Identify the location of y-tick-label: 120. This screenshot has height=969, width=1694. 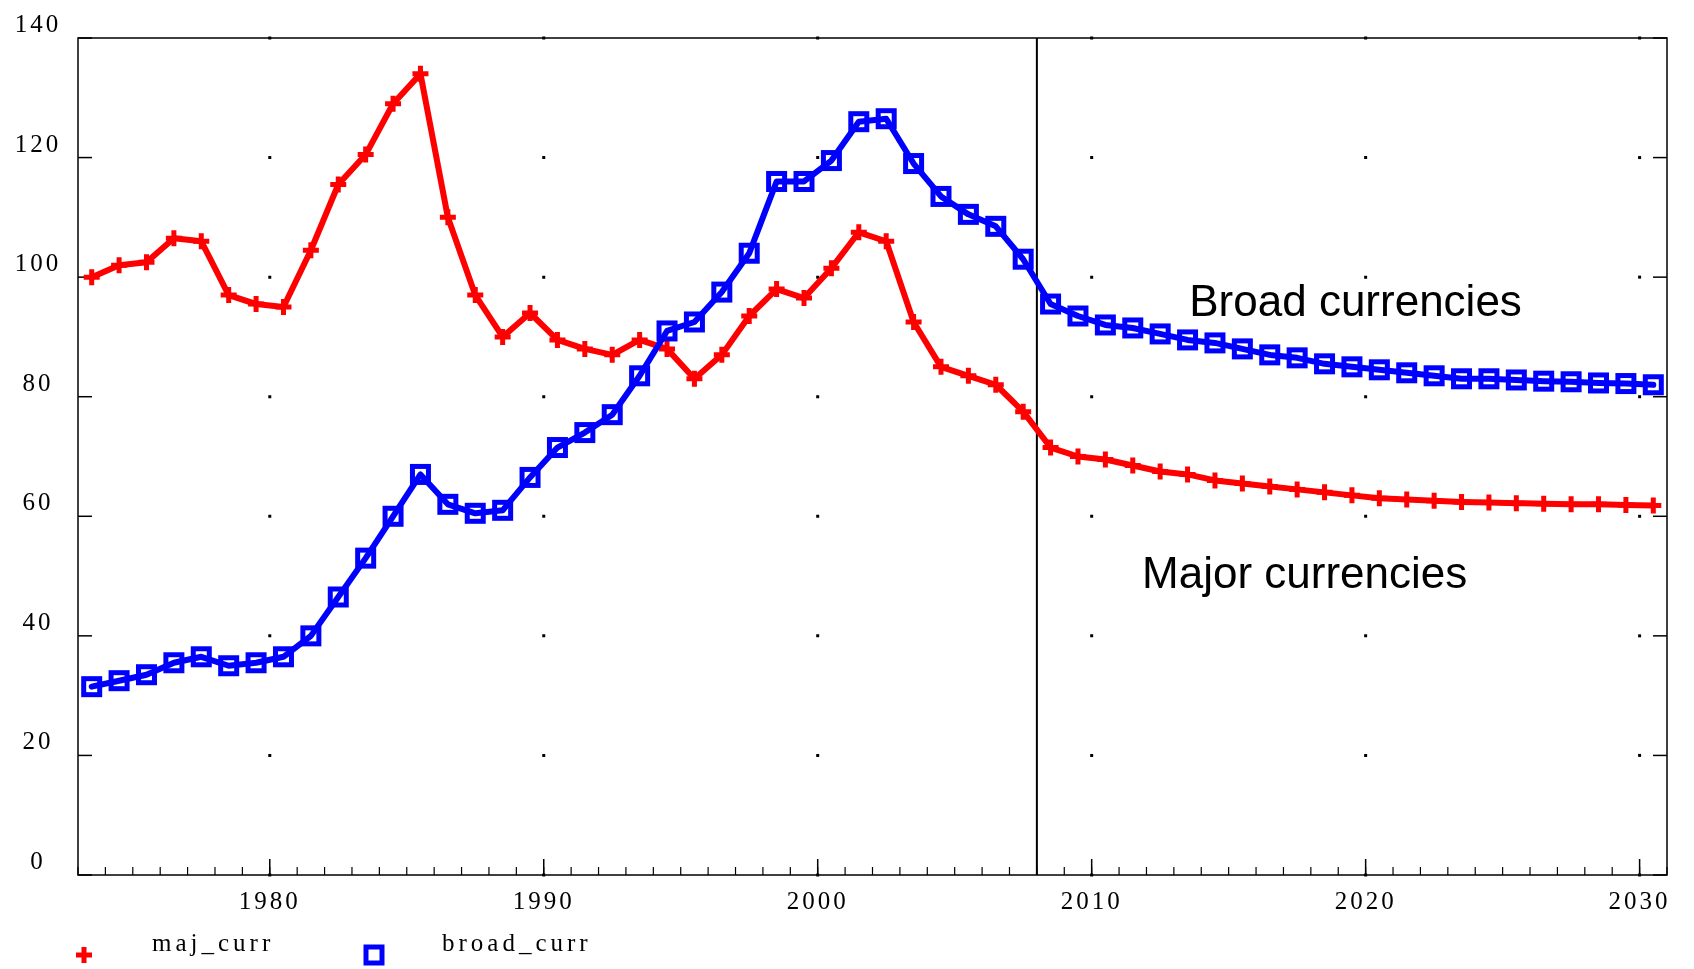
(38, 143).